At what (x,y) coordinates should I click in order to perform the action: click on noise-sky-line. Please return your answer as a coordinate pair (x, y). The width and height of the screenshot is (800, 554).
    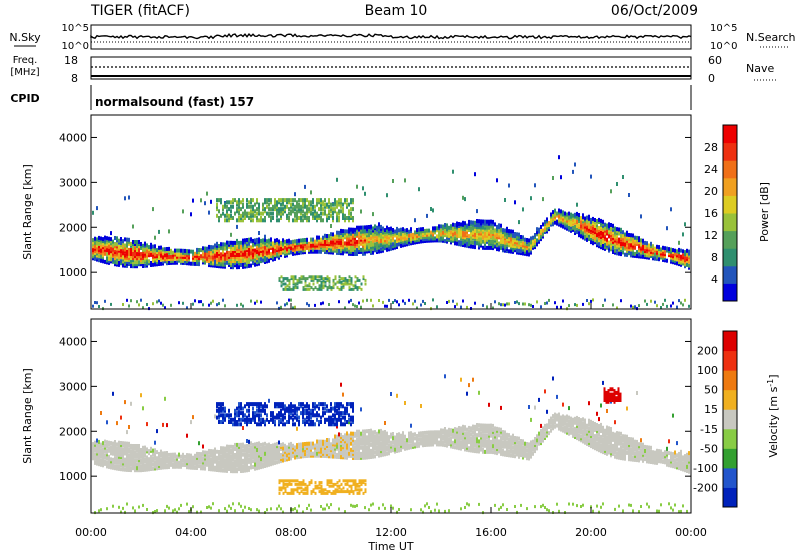
    Looking at the image, I should click on (391, 36).